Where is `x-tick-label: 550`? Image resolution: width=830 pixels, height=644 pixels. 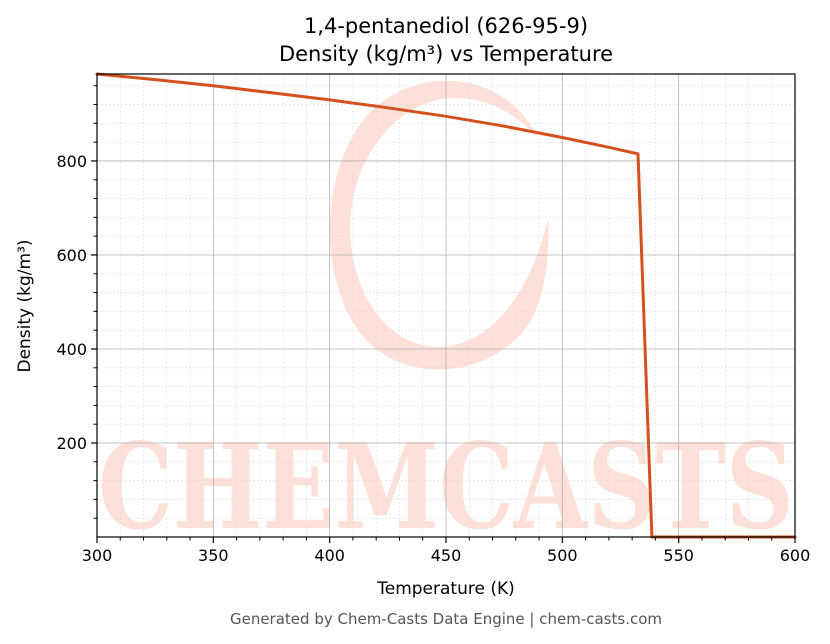
x-tick-label: 550 is located at coordinates (678, 555).